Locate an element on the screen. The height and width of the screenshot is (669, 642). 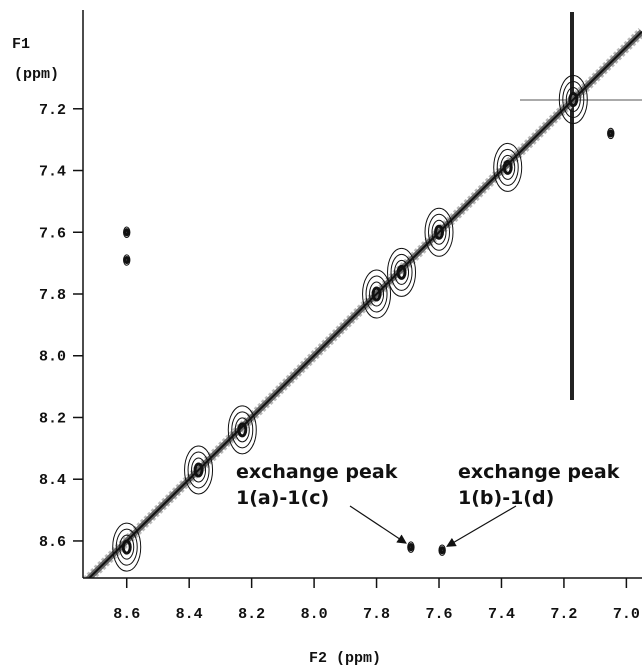
y-tick-label: 7.4 is located at coordinates (52, 172).